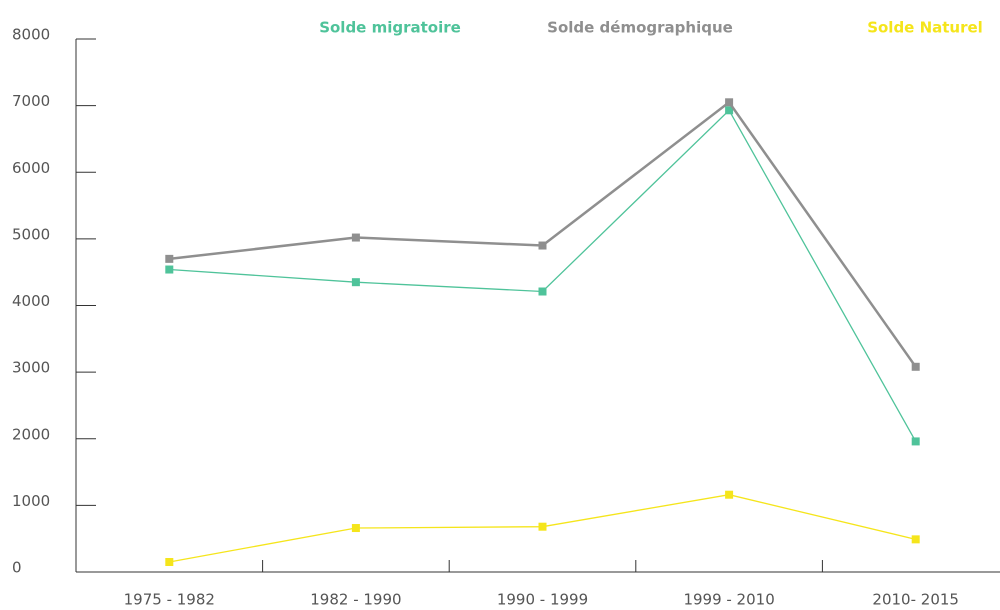  Describe the element at coordinates (542, 600) in the screenshot. I see `x-tick-label: 1990 - 1999` at that location.